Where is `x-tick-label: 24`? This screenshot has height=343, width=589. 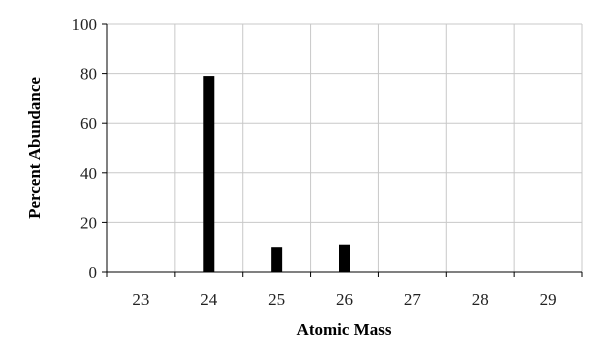 x-tick-label: 24 is located at coordinates (209, 299).